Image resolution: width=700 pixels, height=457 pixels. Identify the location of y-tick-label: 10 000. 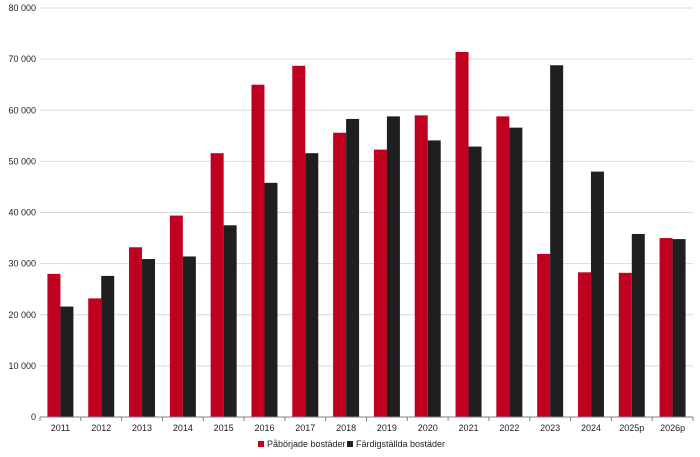
(22, 366).